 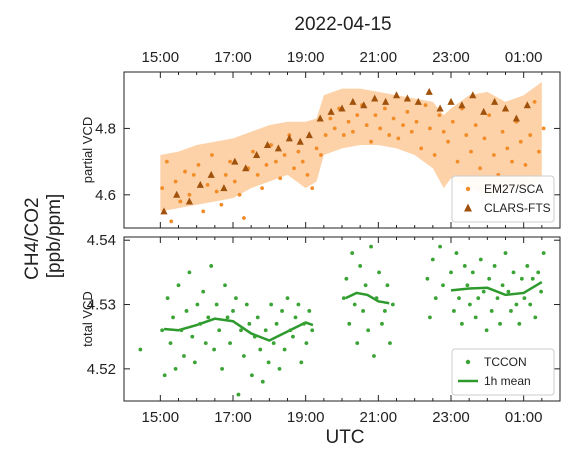 What do you see at coordinates (468, 207) in the screenshot?
I see `legend-triangle-marker` at bounding box center [468, 207].